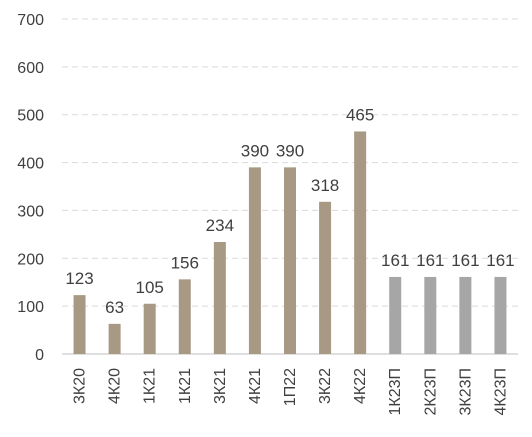  I want to click on data-label: 63, so click(114, 307).